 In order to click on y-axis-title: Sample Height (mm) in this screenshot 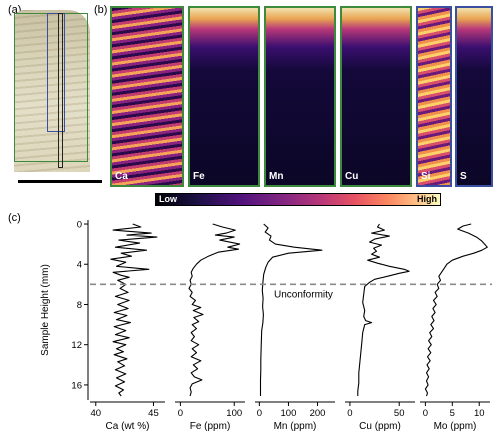, I will do `click(45, 310)`.